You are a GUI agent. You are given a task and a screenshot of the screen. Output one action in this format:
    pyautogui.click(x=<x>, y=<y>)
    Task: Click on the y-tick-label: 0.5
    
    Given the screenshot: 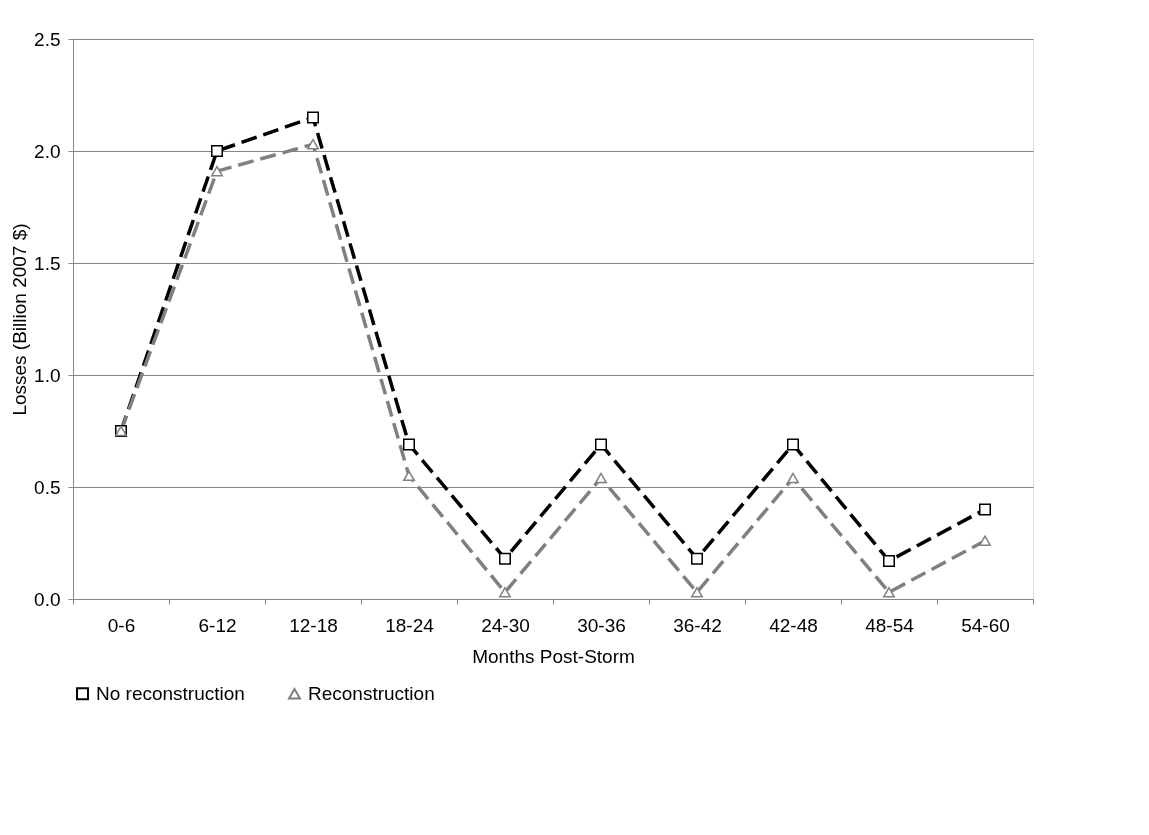 What is the action you would take?
    pyautogui.click(x=47, y=487)
    